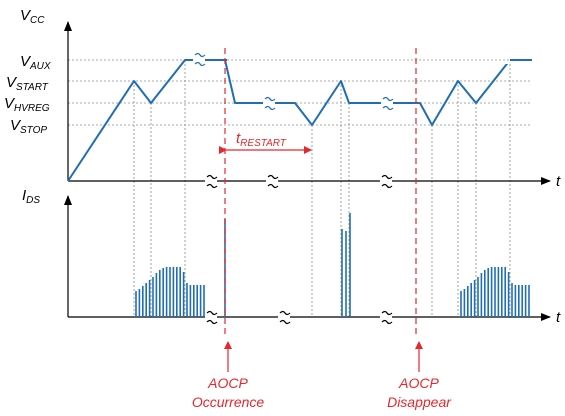 The width and height of the screenshot is (565, 416). Describe the element at coordinates (227, 383) in the screenshot. I see `aocp-occurrence-label-line1: AOCP` at that location.